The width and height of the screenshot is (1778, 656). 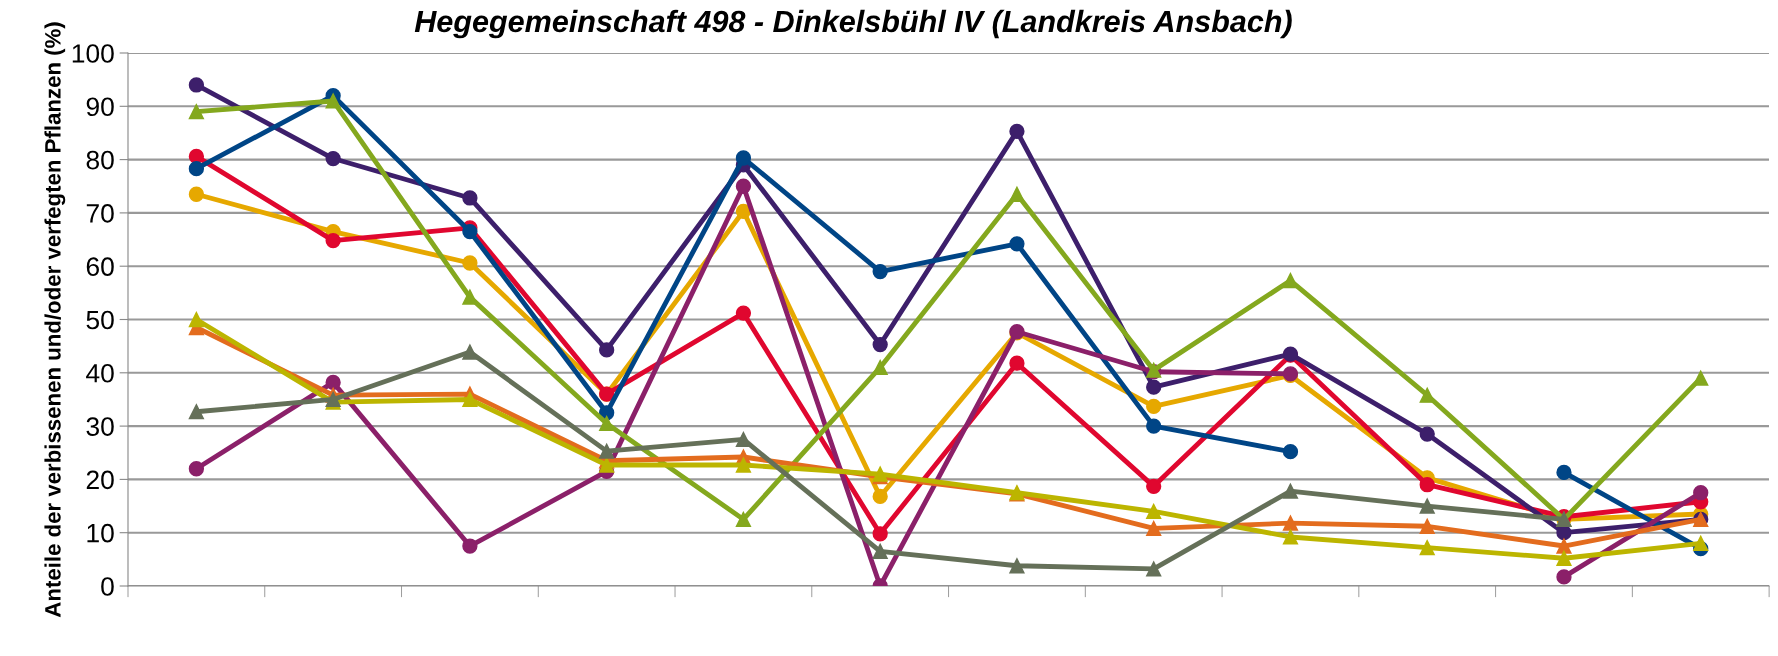 What do you see at coordinates (100, 213) in the screenshot?
I see `y-tick-label: 70` at bounding box center [100, 213].